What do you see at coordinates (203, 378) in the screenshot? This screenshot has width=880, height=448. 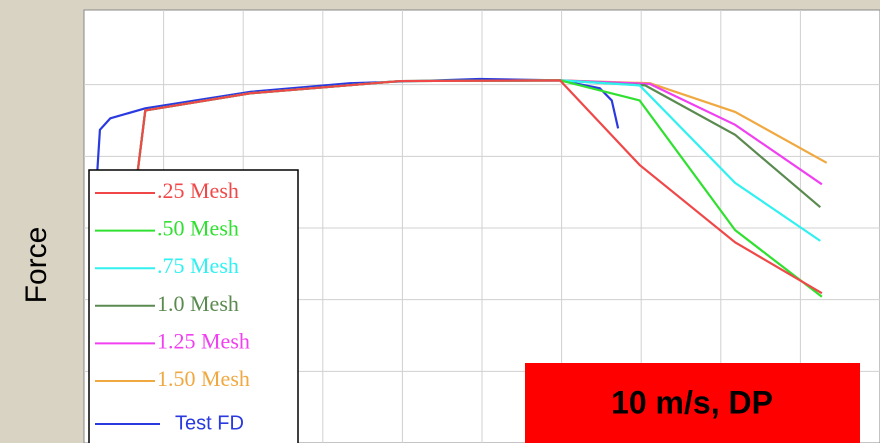 I see `legend-label: 1.50 Mesh` at bounding box center [203, 378].